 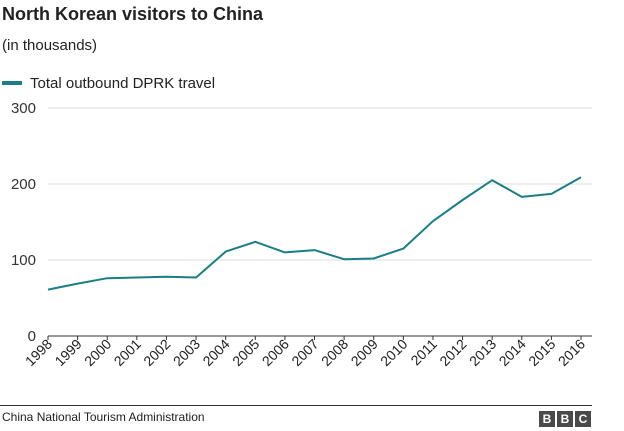 I want to click on bbc-logo: B B C, so click(x=565, y=419).